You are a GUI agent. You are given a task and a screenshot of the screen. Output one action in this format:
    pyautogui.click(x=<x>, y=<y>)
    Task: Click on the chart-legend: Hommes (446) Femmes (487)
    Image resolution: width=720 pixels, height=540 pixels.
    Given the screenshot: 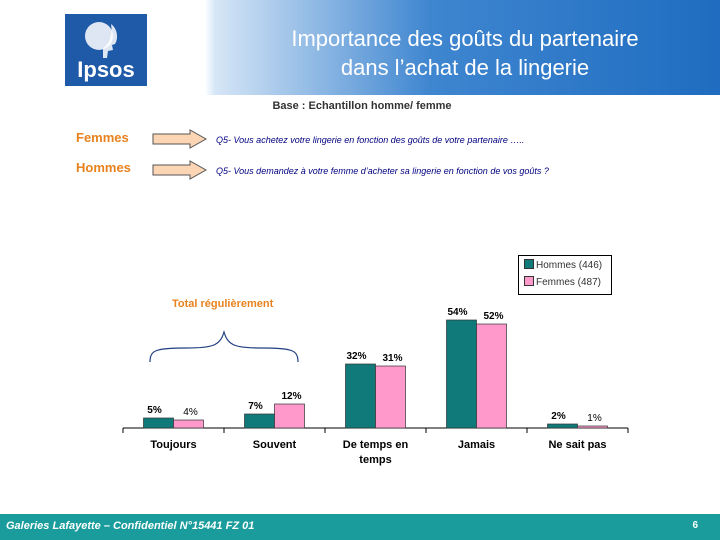 What is the action you would take?
    pyautogui.click(x=565, y=275)
    